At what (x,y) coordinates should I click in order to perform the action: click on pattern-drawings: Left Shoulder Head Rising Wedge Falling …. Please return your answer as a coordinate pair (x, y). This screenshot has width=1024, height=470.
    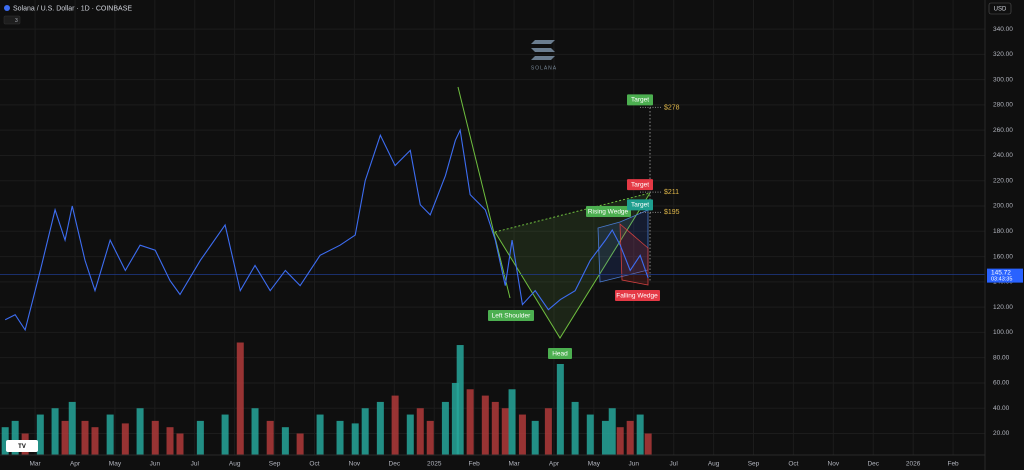
    Looking at the image, I should click on (558, 222).